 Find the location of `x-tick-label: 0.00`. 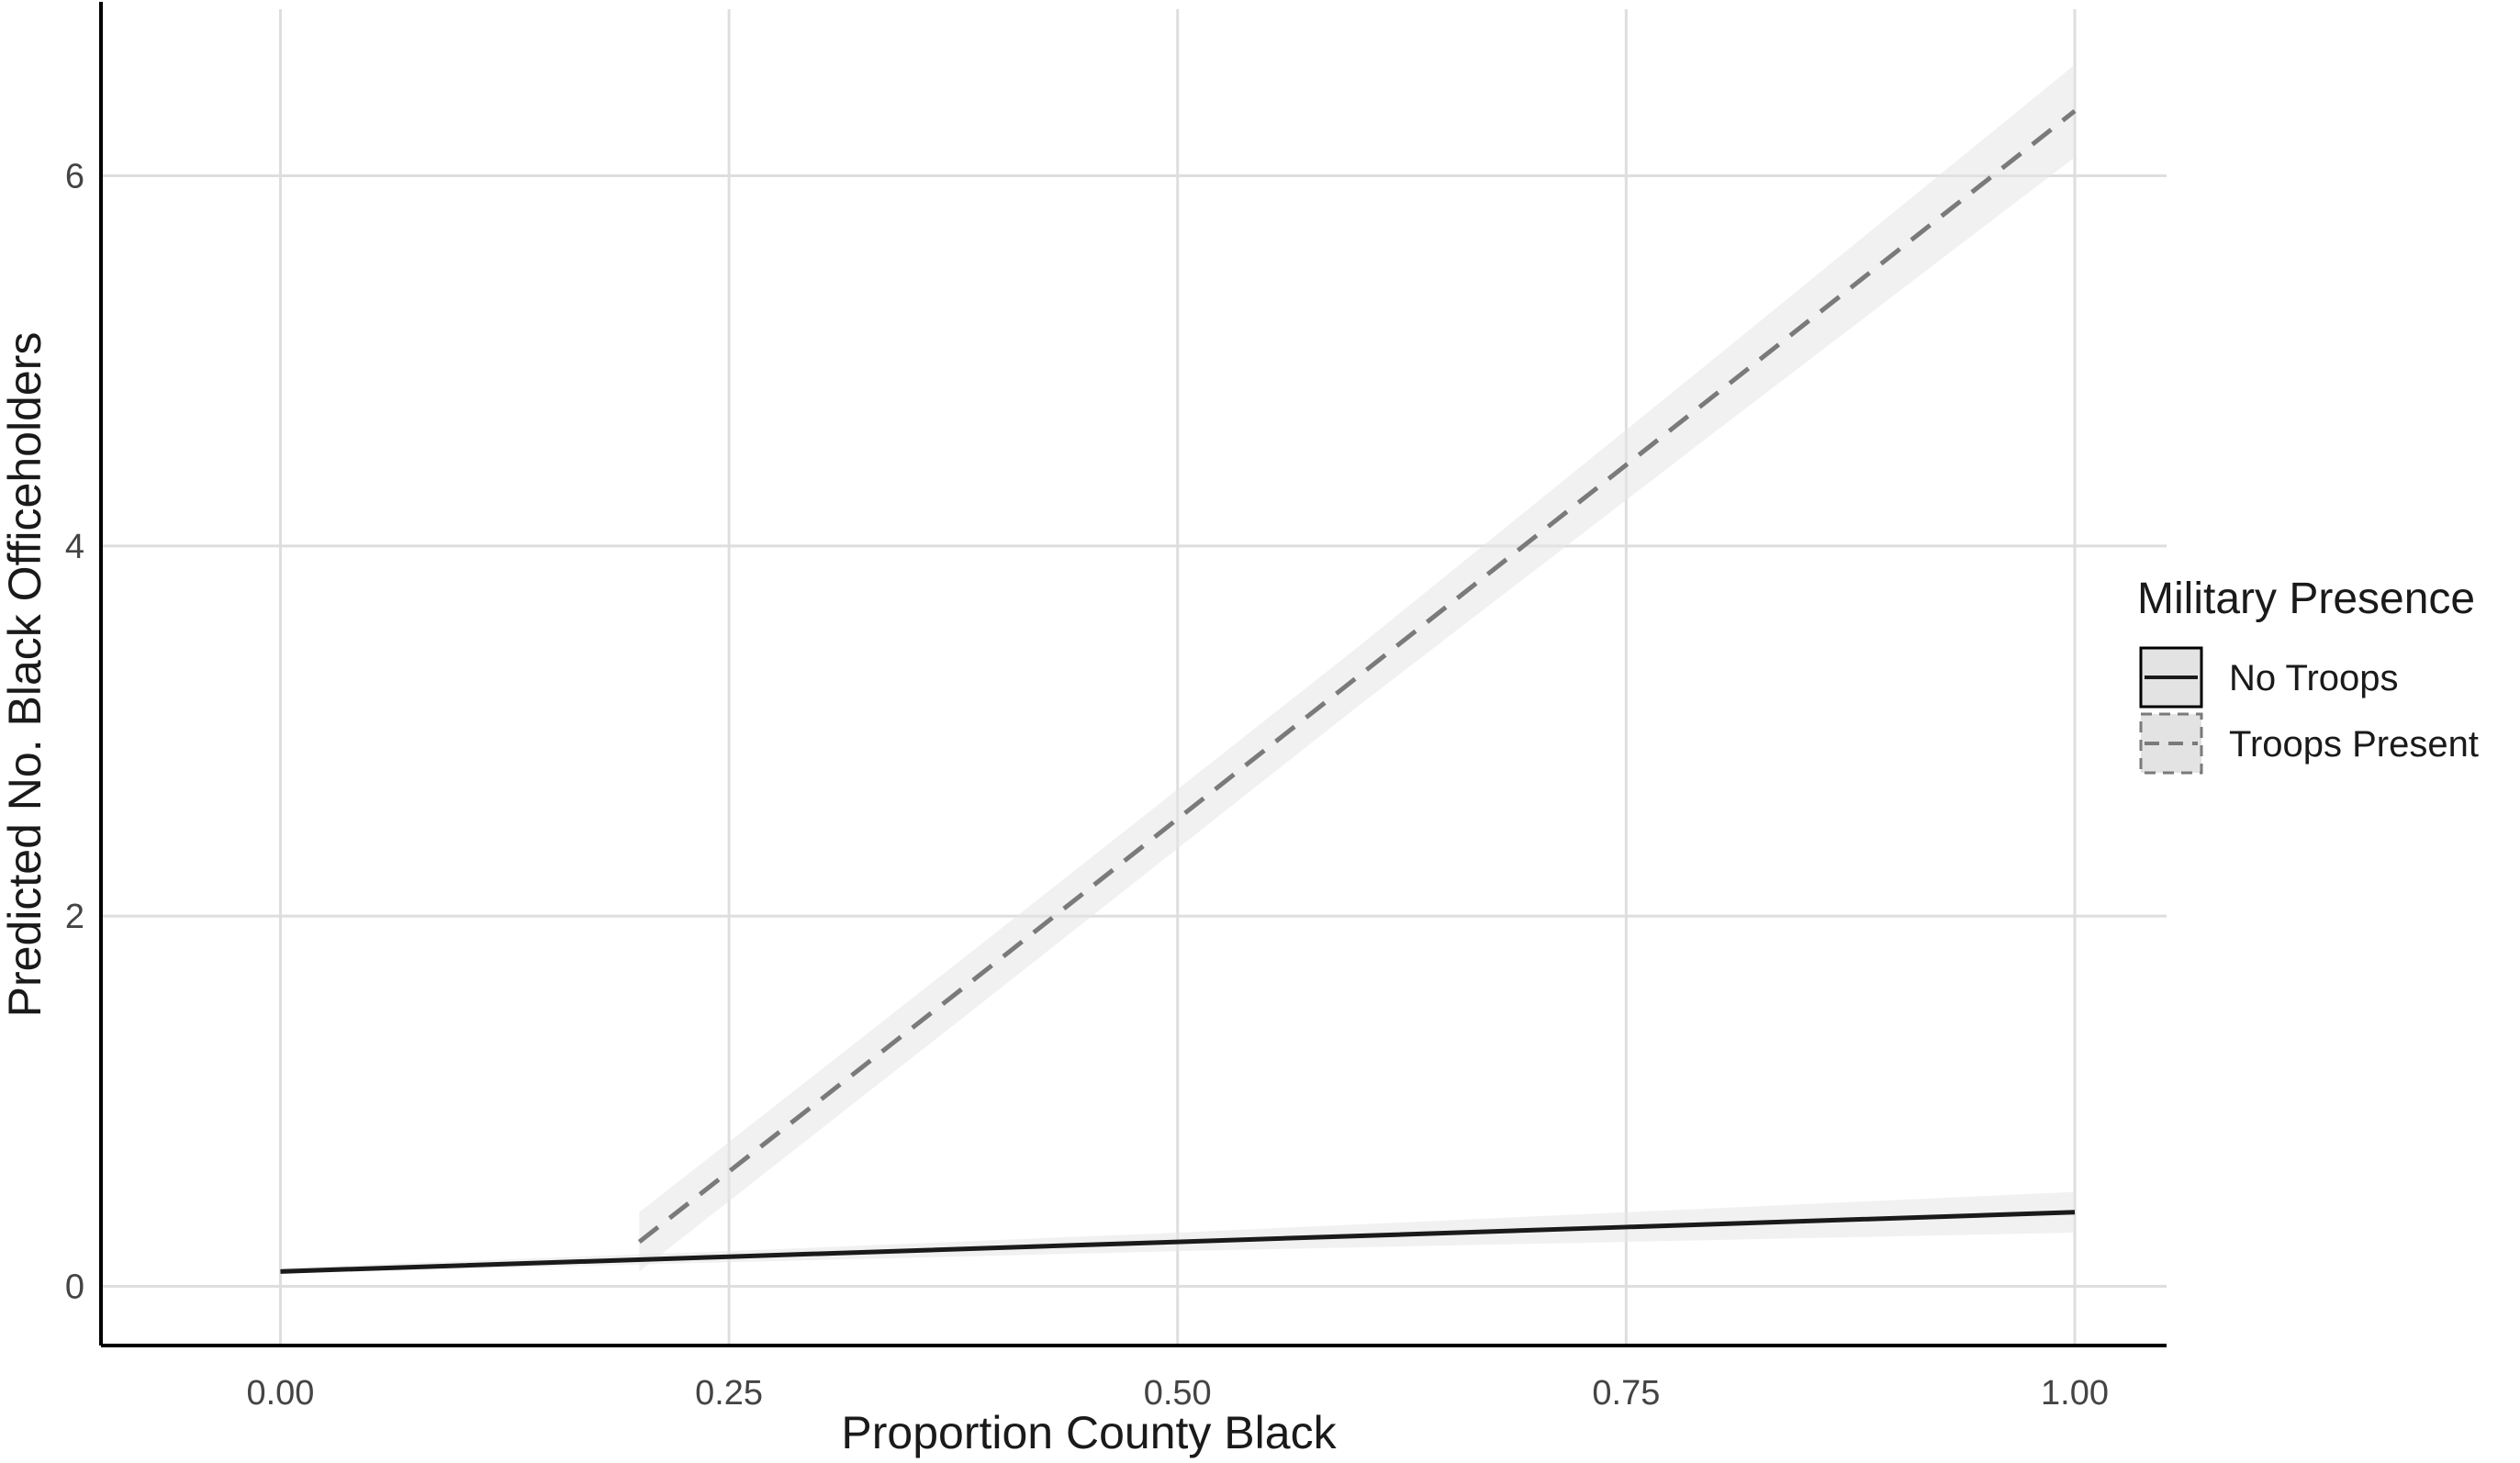

x-tick-label: 0.00 is located at coordinates (280, 1393).